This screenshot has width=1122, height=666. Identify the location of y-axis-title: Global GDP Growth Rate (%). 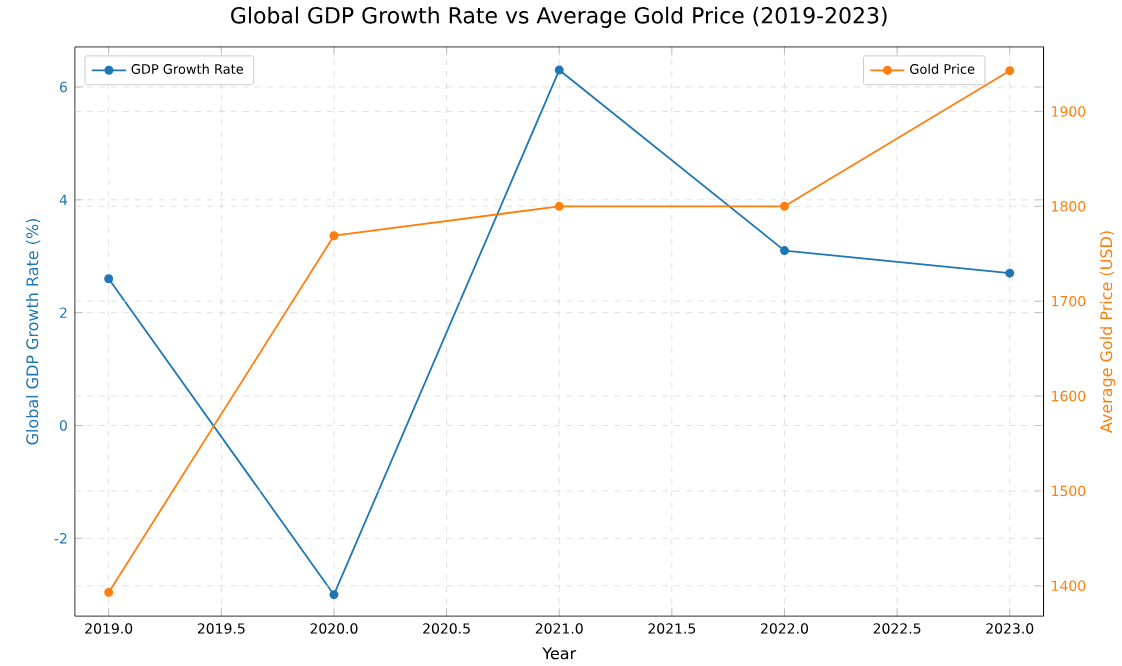
(33, 332).